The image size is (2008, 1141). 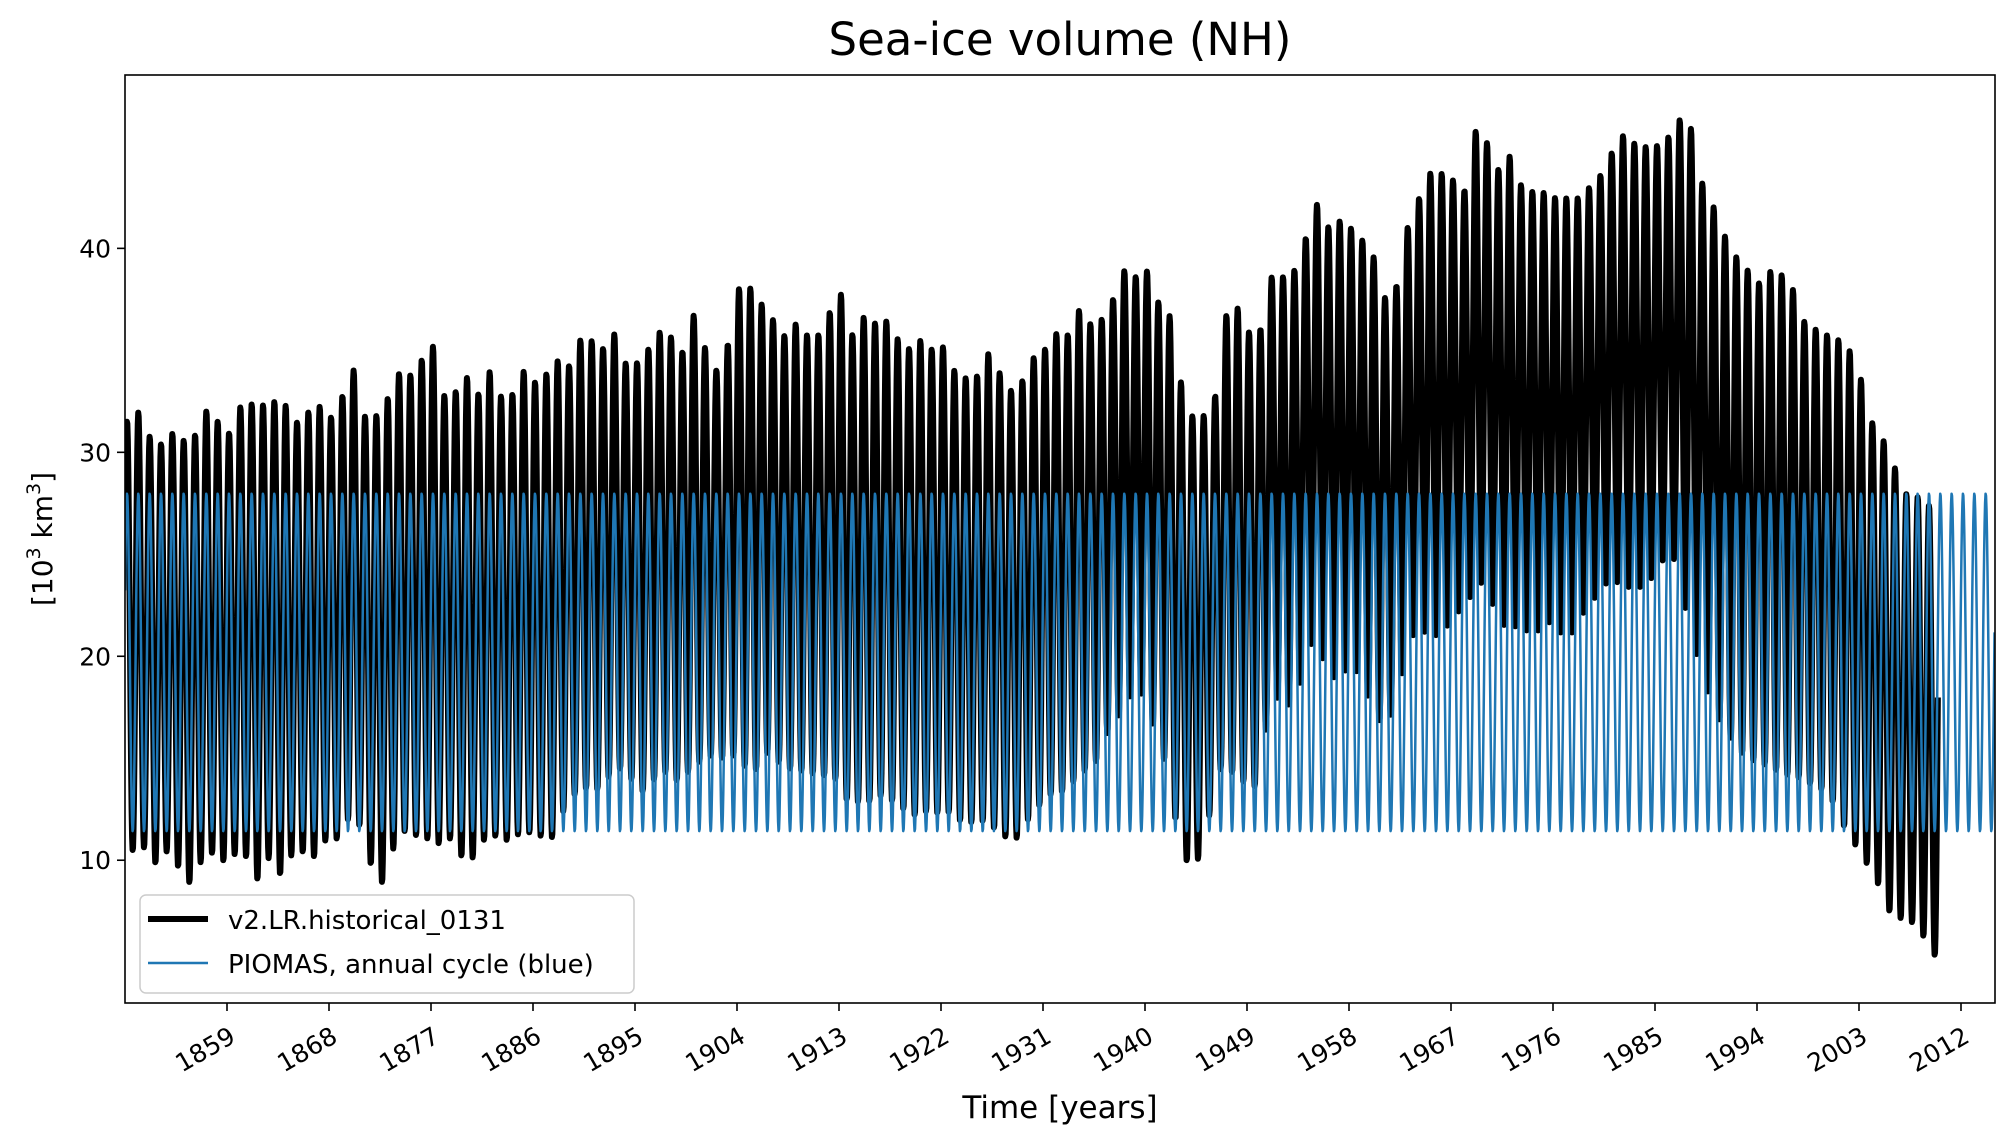 I want to click on x-axis-label: Time [years], so click(x=1059, y=1108).